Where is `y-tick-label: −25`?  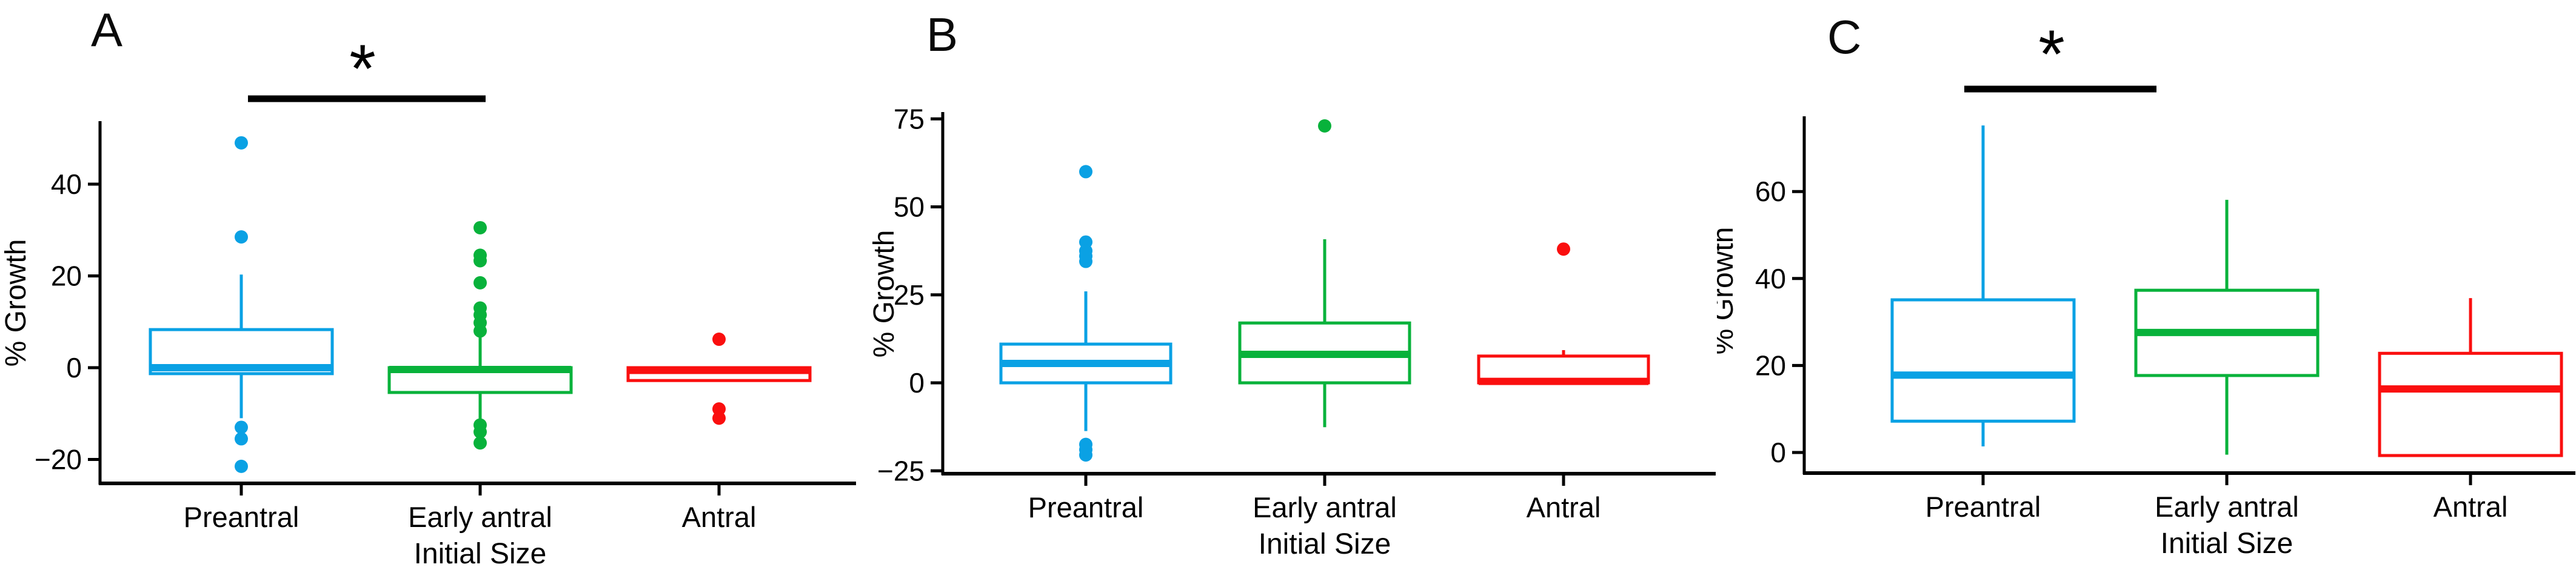 y-tick-label: −25 is located at coordinates (901, 471).